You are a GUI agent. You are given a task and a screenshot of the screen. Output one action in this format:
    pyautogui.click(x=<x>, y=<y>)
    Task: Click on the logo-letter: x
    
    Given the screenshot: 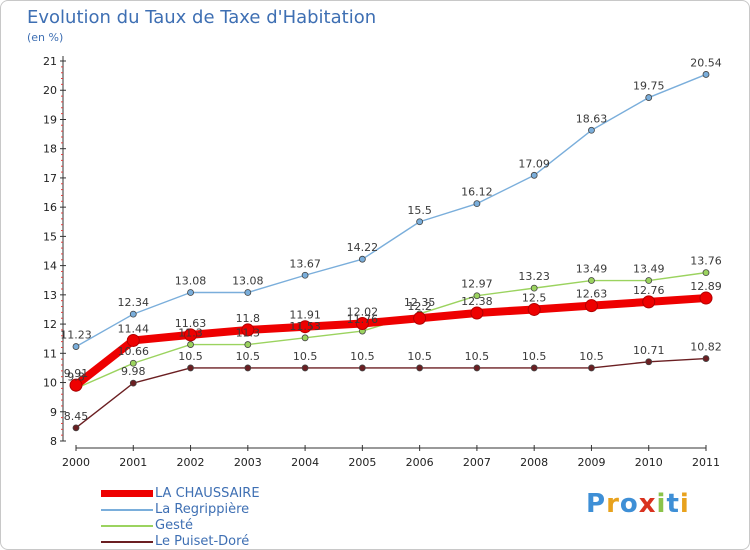 What is the action you would take?
    pyautogui.click(x=647, y=504)
    